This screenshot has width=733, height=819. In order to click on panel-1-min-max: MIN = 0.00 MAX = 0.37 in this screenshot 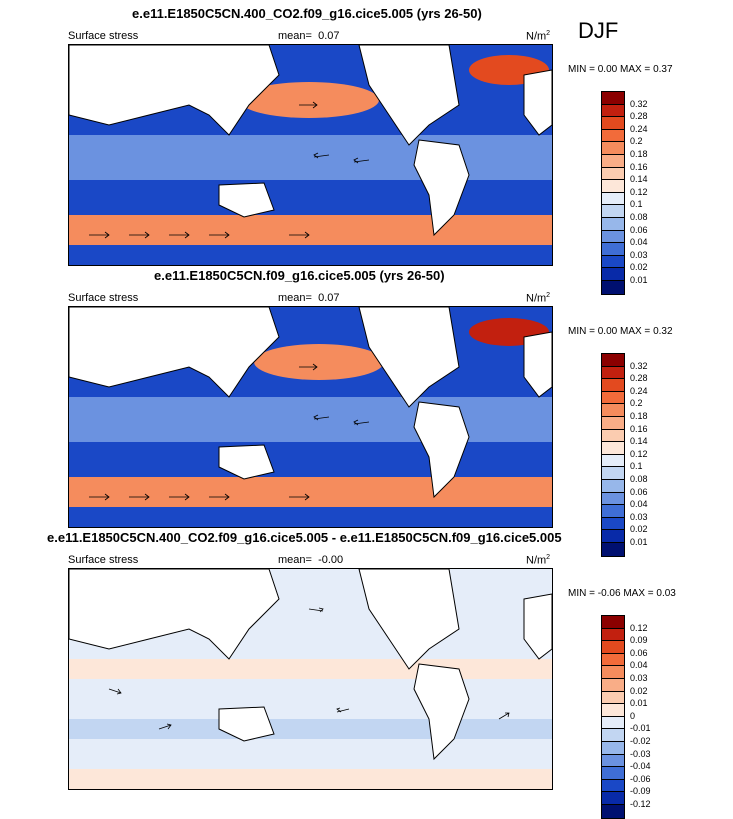, I will do `click(620, 69)`.